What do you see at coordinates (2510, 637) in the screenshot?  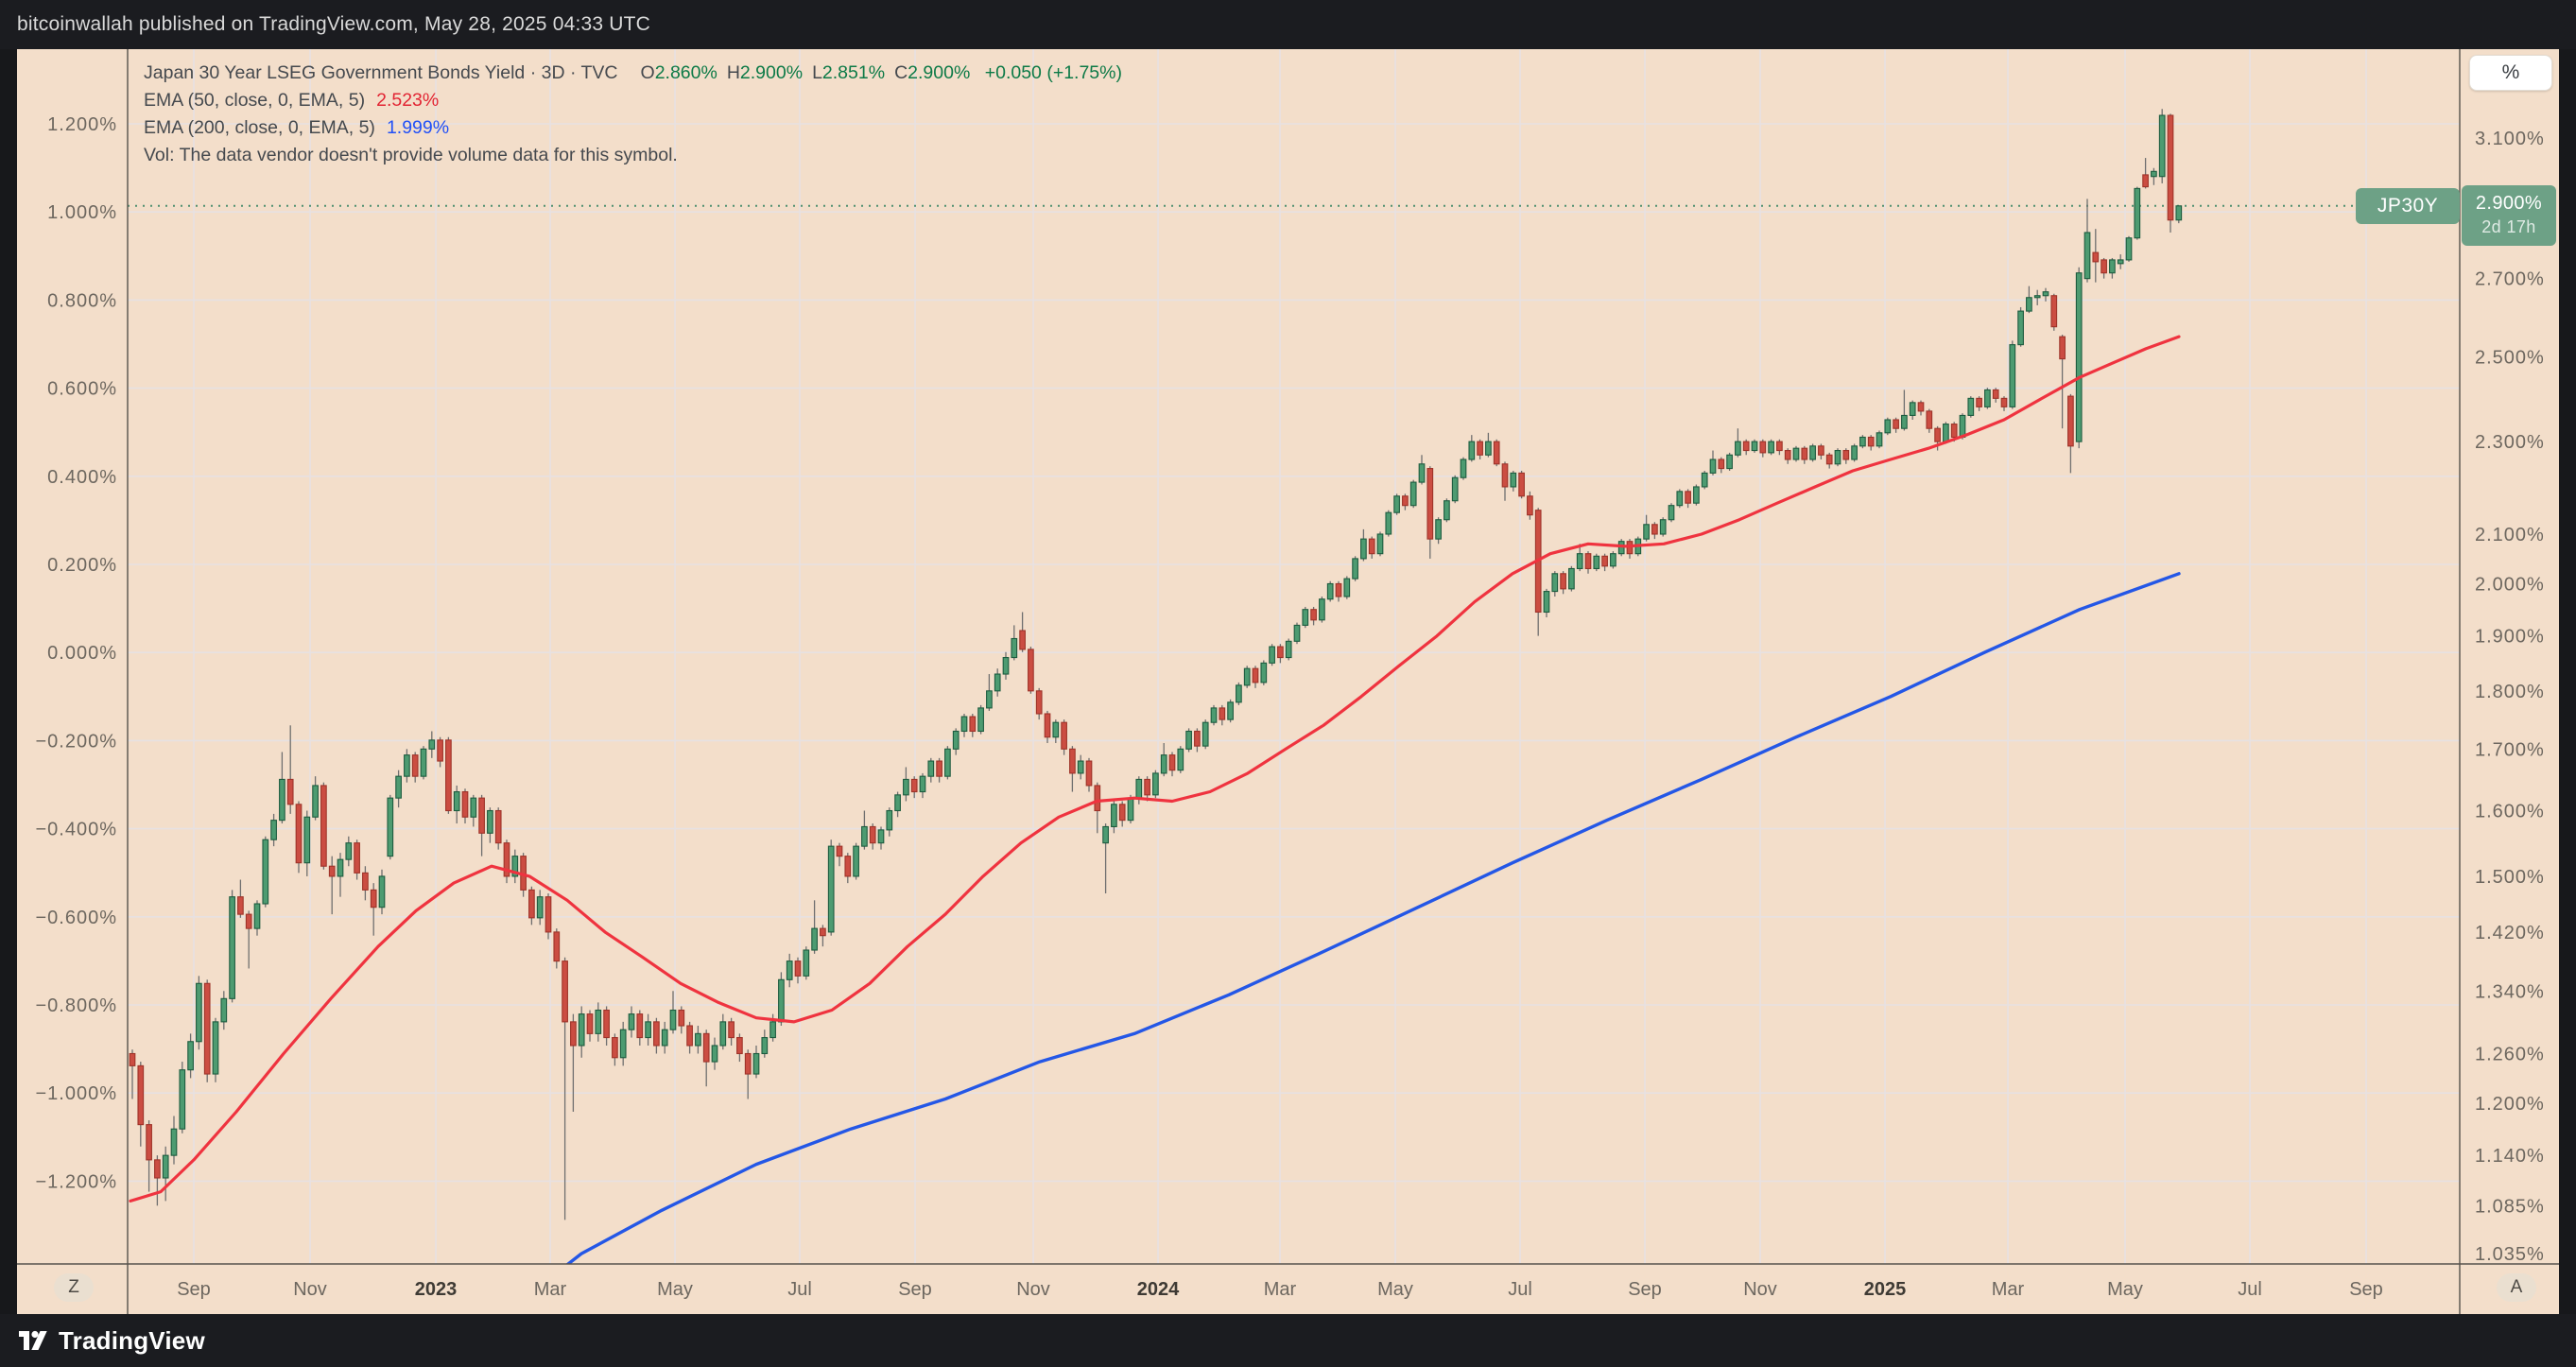 I see `y-axis-label: 1.900%` at bounding box center [2510, 637].